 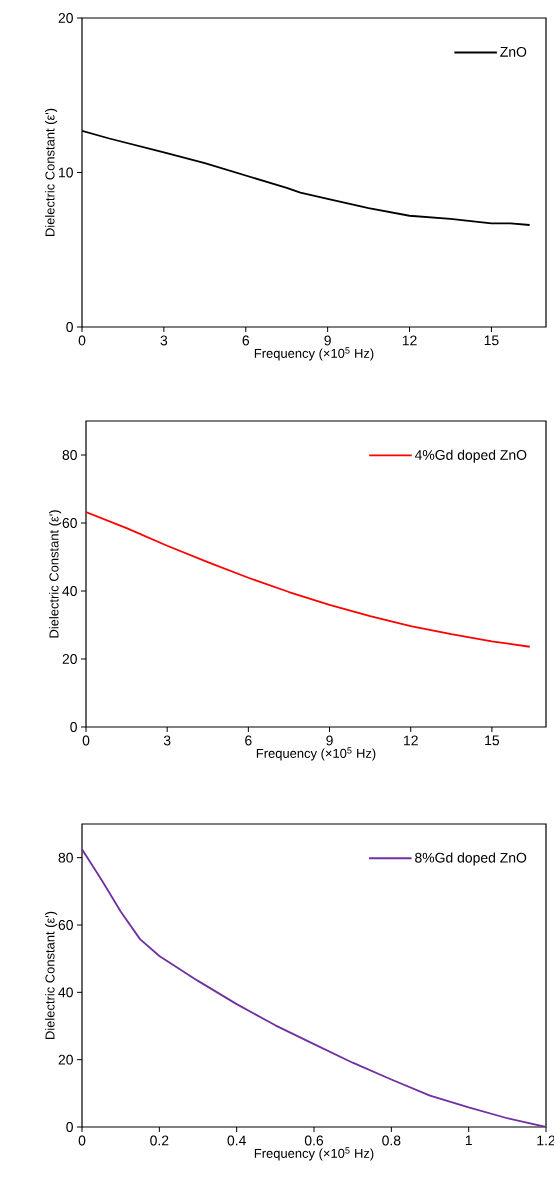 What do you see at coordinates (308, 579) in the screenshot?
I see `line-series` at bounding box center [308, 579].